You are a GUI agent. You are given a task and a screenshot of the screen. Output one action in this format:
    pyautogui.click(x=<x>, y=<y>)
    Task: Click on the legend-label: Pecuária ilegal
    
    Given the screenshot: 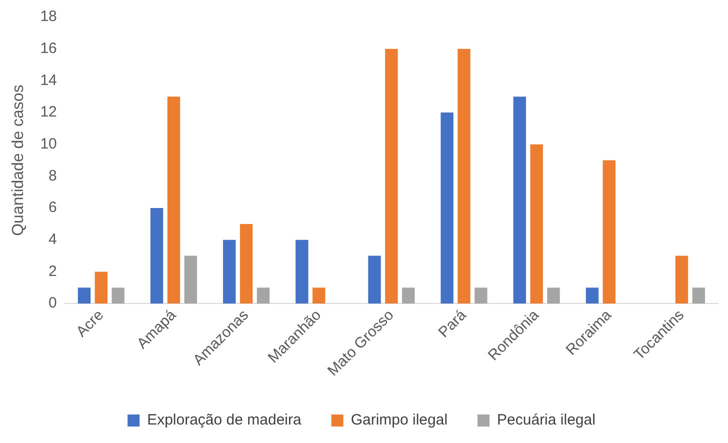 What is the action you would take?
    pyautogui.click(x=546, y=420)
    